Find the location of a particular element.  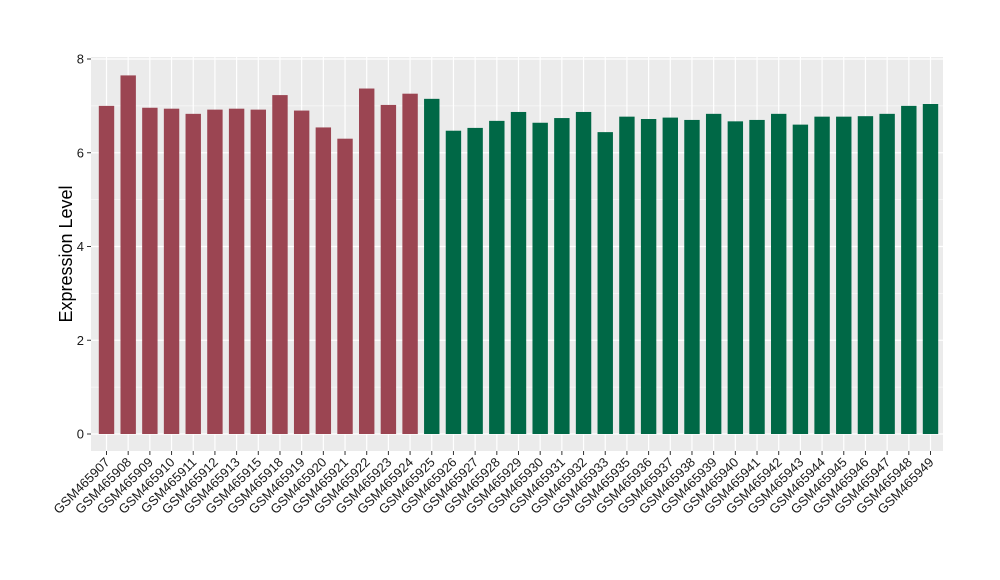

bar-GSM465943 is located at coordinates (800, 279).